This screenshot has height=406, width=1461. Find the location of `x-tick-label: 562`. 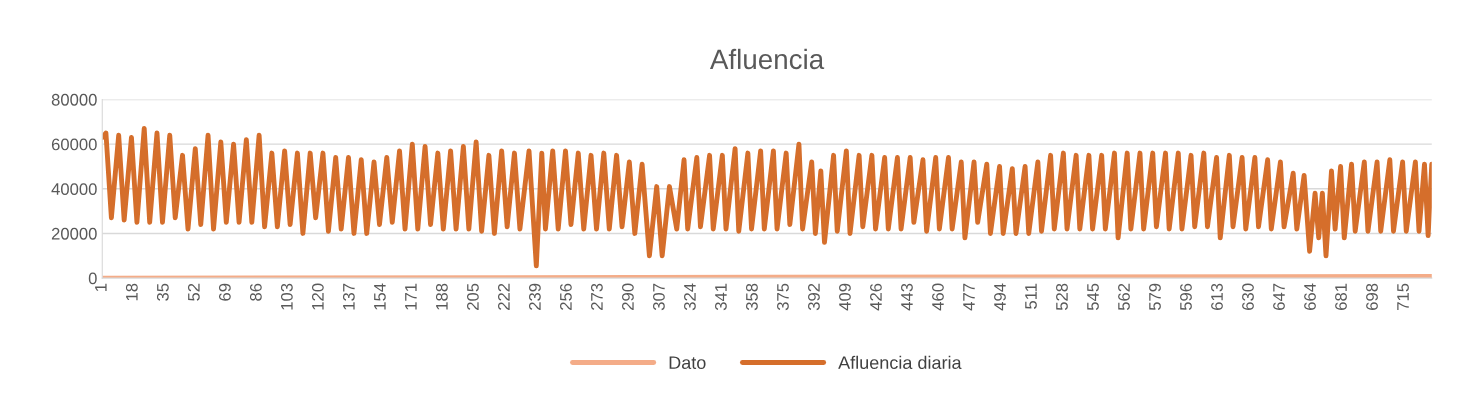

x-tick-label: 562 is located at coordinates (1124, 297).